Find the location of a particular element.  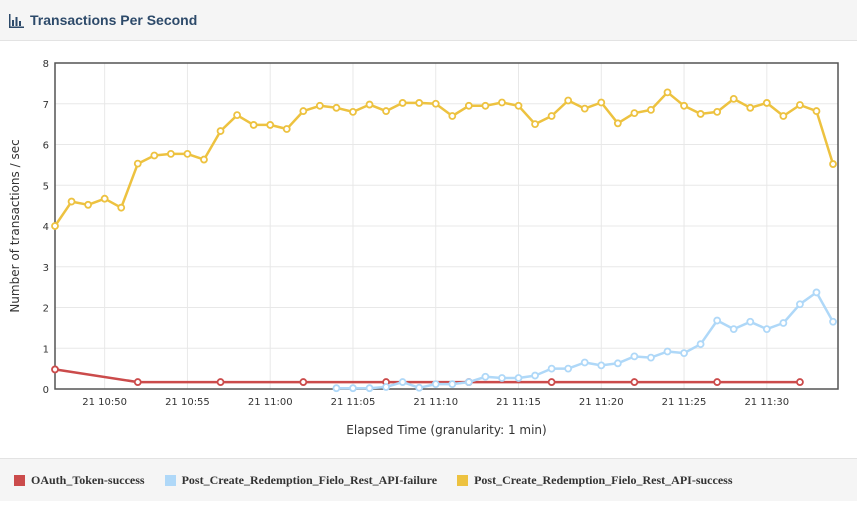

x-tick-label: 21 10:55 is located at coordinates (187, 402).